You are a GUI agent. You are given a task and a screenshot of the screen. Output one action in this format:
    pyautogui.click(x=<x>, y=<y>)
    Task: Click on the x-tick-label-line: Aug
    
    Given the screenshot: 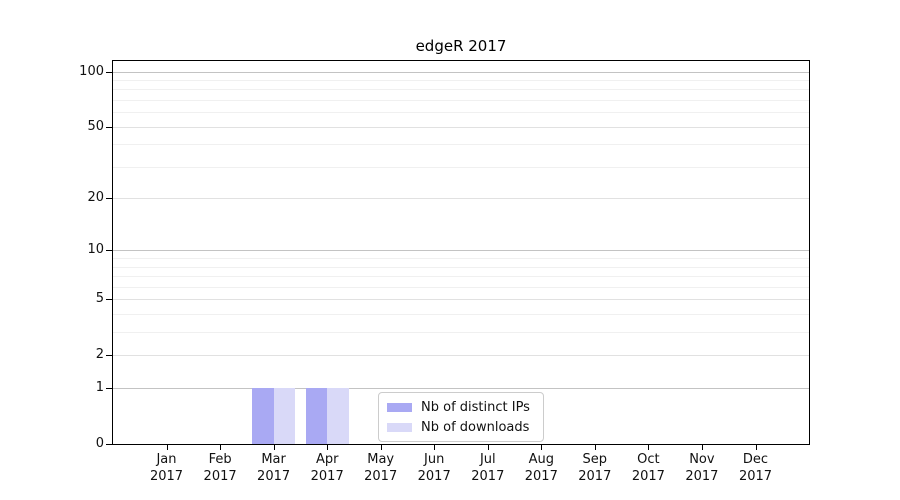 What is the action you would take?
    pyautogui.click(x=541, y=459)
    